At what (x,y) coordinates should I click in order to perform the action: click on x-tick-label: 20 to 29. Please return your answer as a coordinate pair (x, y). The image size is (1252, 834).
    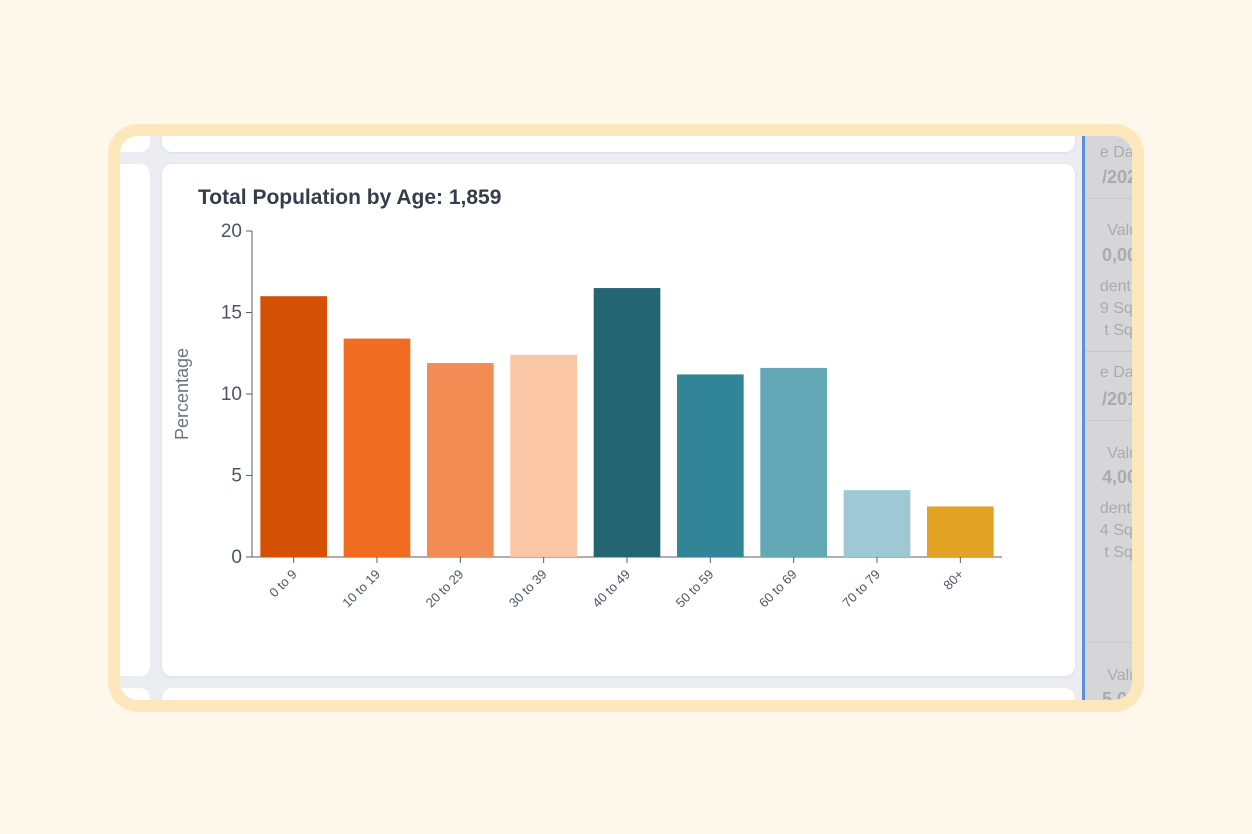
    Looking at the image, I should click on (445, 589).